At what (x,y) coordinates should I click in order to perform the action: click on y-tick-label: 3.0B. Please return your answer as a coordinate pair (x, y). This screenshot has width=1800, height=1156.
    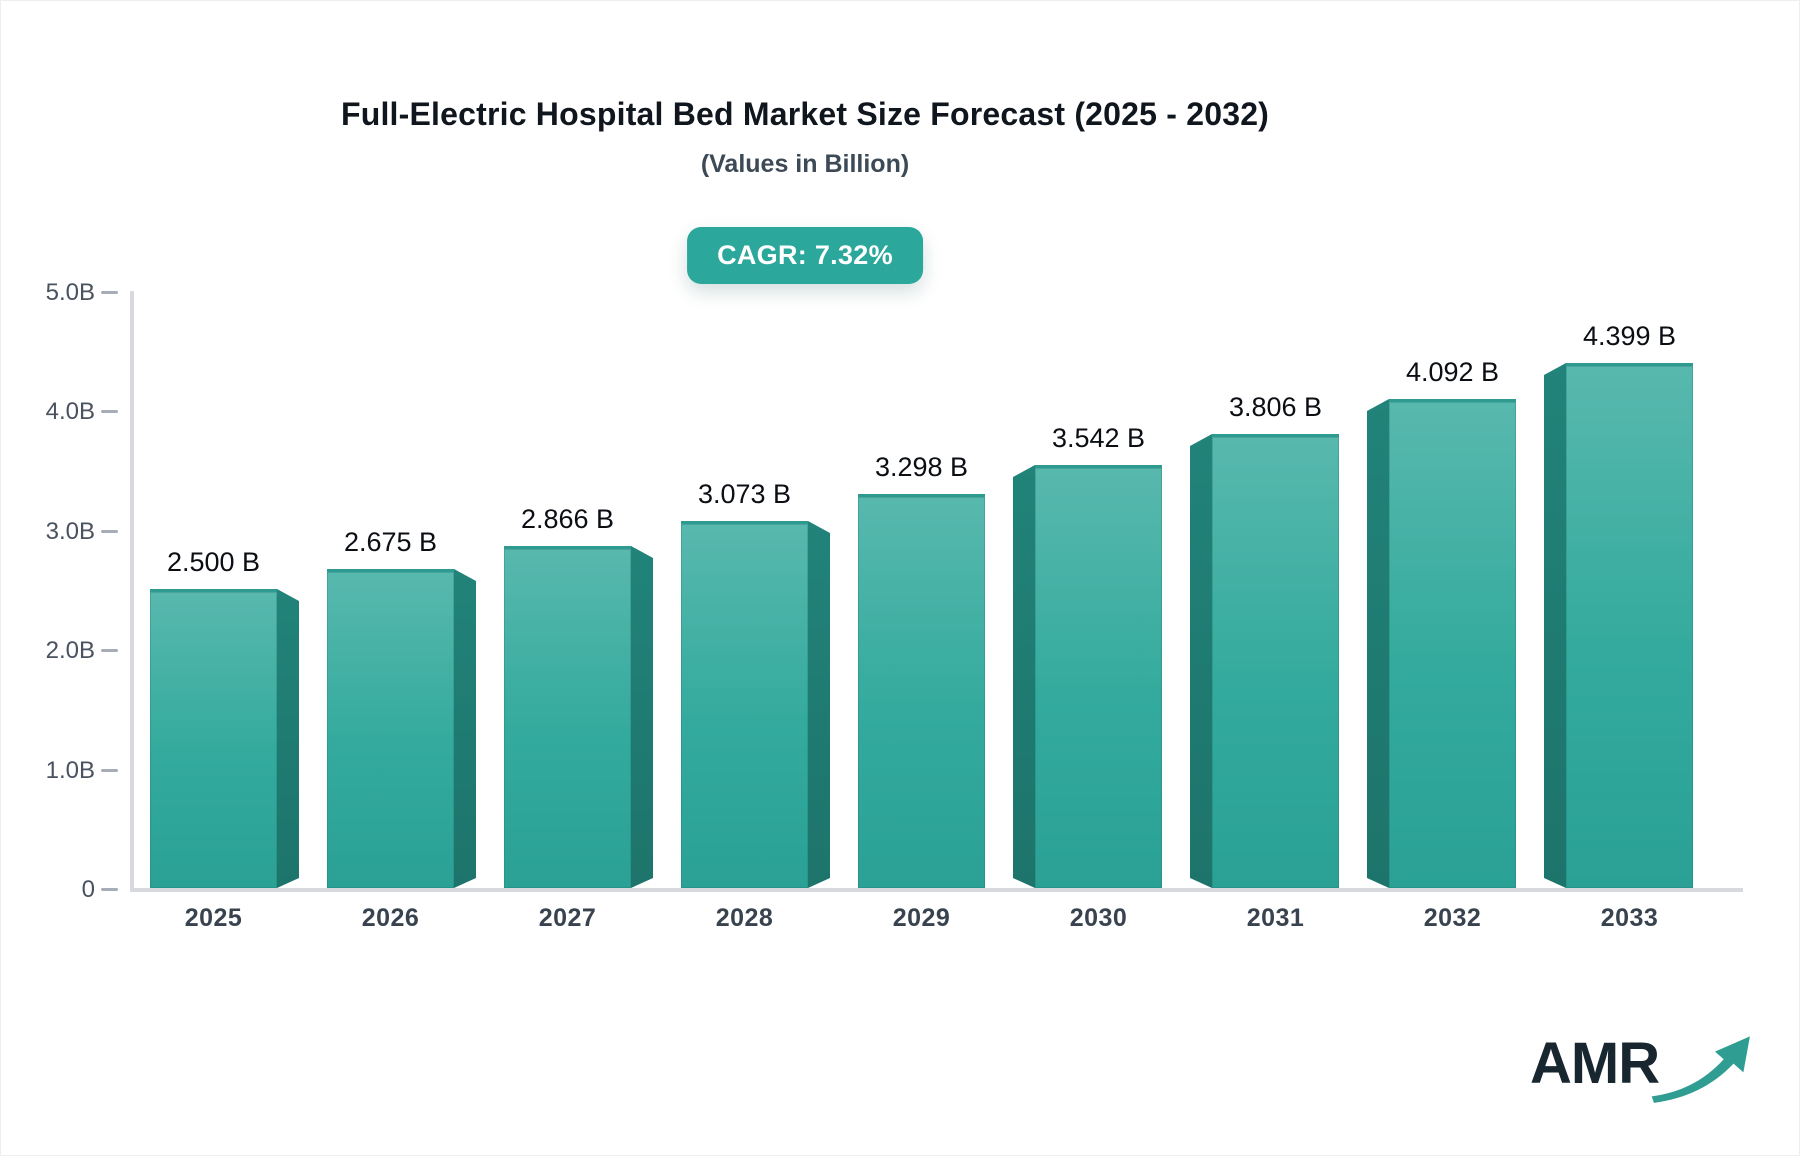
    Looking at the image, I should click on (70, 531).